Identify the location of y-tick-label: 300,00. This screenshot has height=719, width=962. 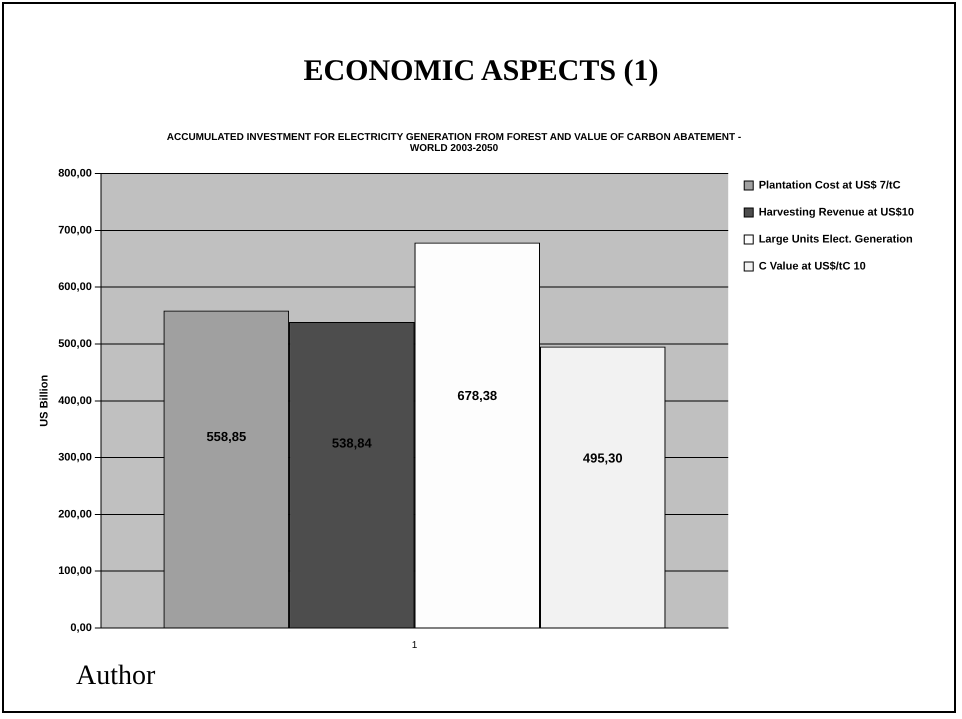
(75, 458).